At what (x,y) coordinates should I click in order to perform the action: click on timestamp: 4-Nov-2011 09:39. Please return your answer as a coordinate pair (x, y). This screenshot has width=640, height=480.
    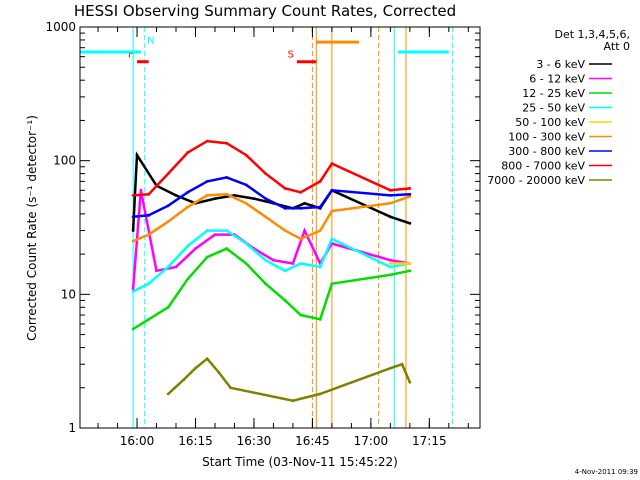
    Looking at the image, I should click on (606, 472).